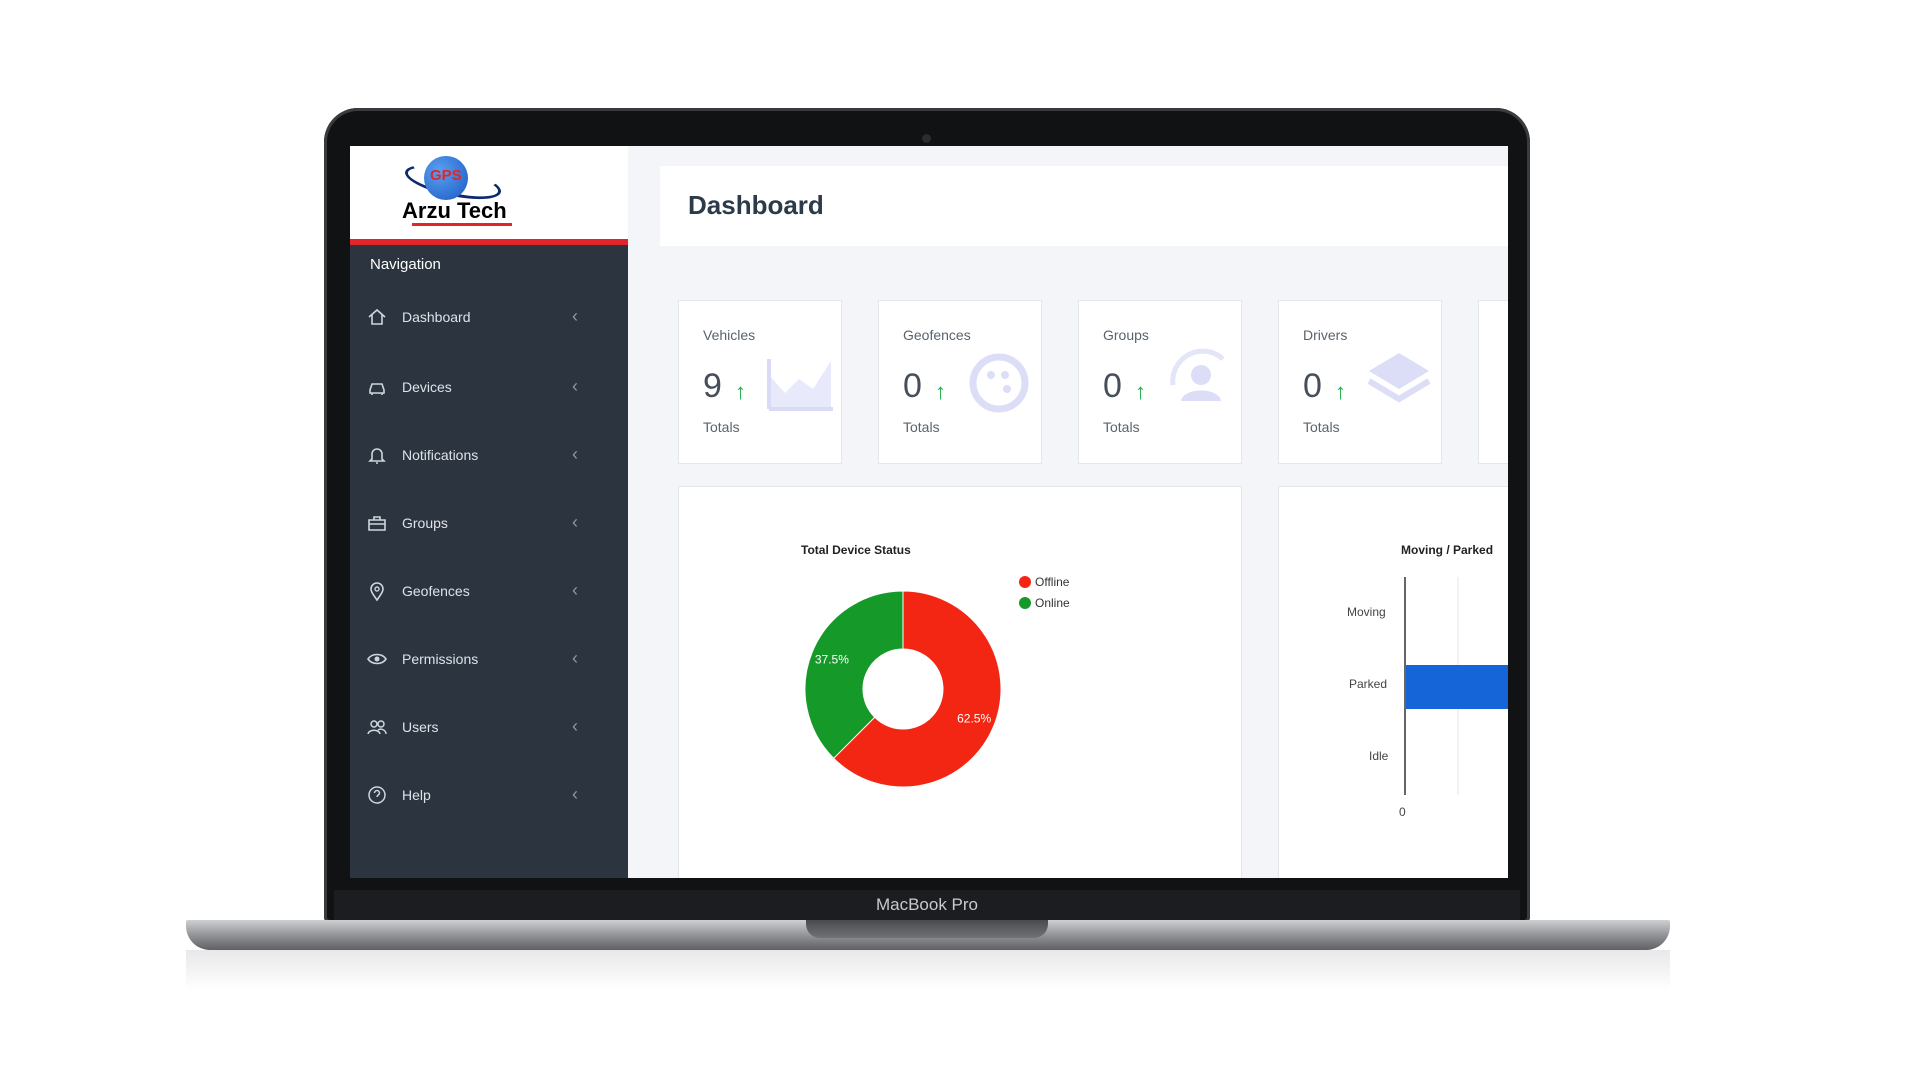 This screenshot has width=1920, height=1080. Describe the element at coordinates (1025, 582) in the screenshot. I see `legend-swatch-offline` at that location.